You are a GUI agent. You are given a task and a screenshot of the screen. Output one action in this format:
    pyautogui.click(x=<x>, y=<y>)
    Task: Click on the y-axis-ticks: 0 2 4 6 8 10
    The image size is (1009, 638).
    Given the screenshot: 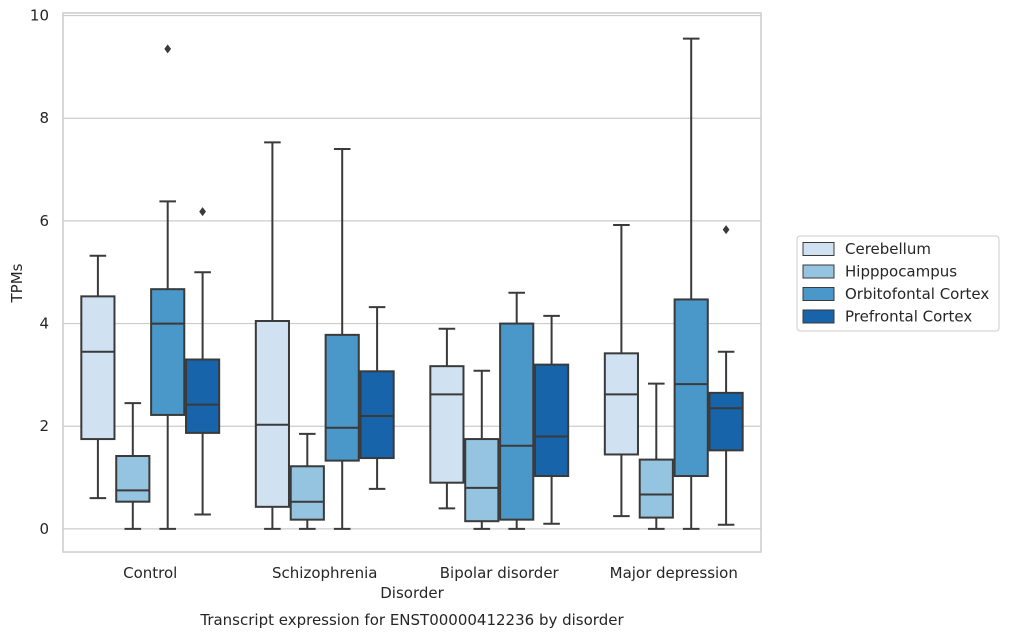 What is the action you would take?
    pyautogui.click(x=39, y=272)
    